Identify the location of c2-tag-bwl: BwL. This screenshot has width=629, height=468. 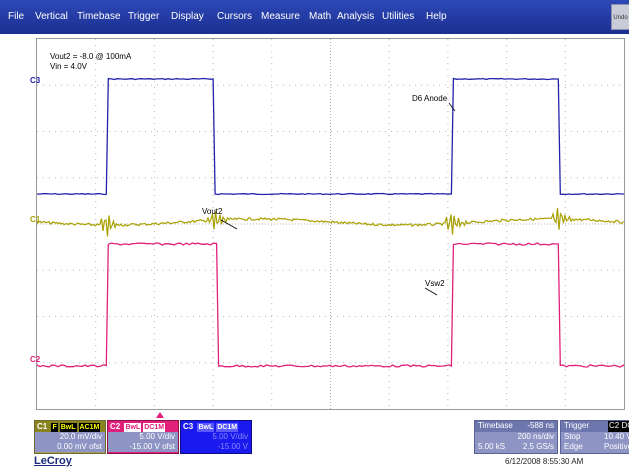
(133, 427).